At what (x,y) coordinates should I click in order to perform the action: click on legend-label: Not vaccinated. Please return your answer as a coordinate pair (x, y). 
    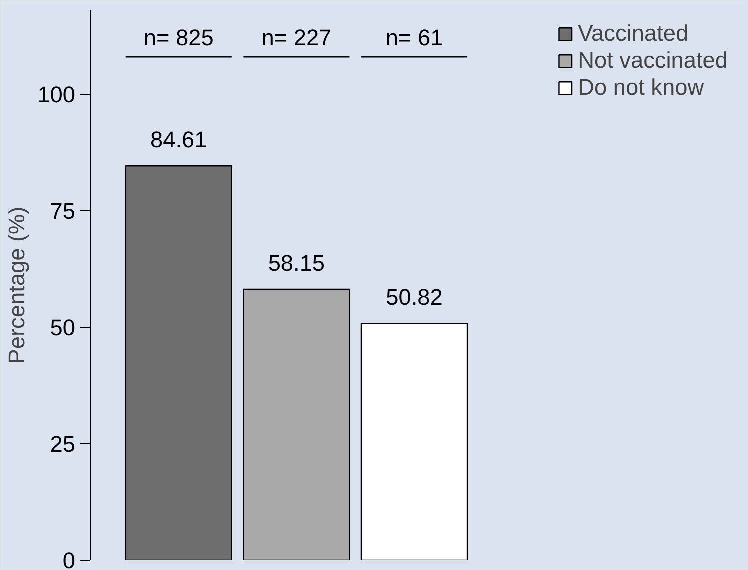
    Looking at the image, I should click on (653, 60).